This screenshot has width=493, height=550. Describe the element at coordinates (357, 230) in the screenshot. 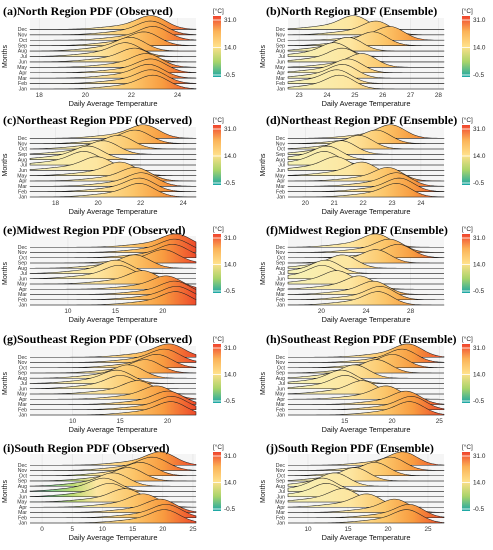

I see `panel-title: (f)Midwest Region PDF (Ensemble)` at that location.